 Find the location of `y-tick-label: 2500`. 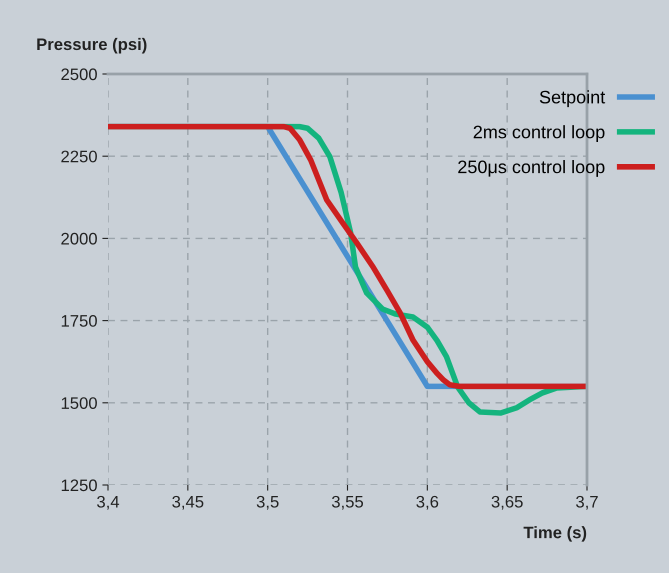

y-tick-label: 2500 is located at coordinates (79, 74).